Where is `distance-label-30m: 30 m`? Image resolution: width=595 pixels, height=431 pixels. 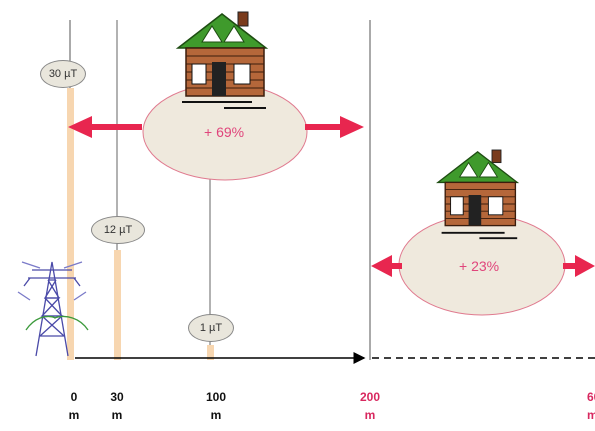
distance-label-30m: 30 m is located at coordinates (117, 406).